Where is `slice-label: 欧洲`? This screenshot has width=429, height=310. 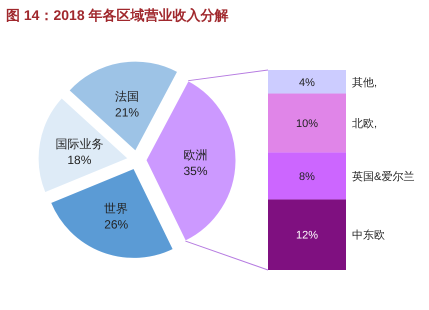 slice-label: 欧洲 is located at coordinates (195, 155).